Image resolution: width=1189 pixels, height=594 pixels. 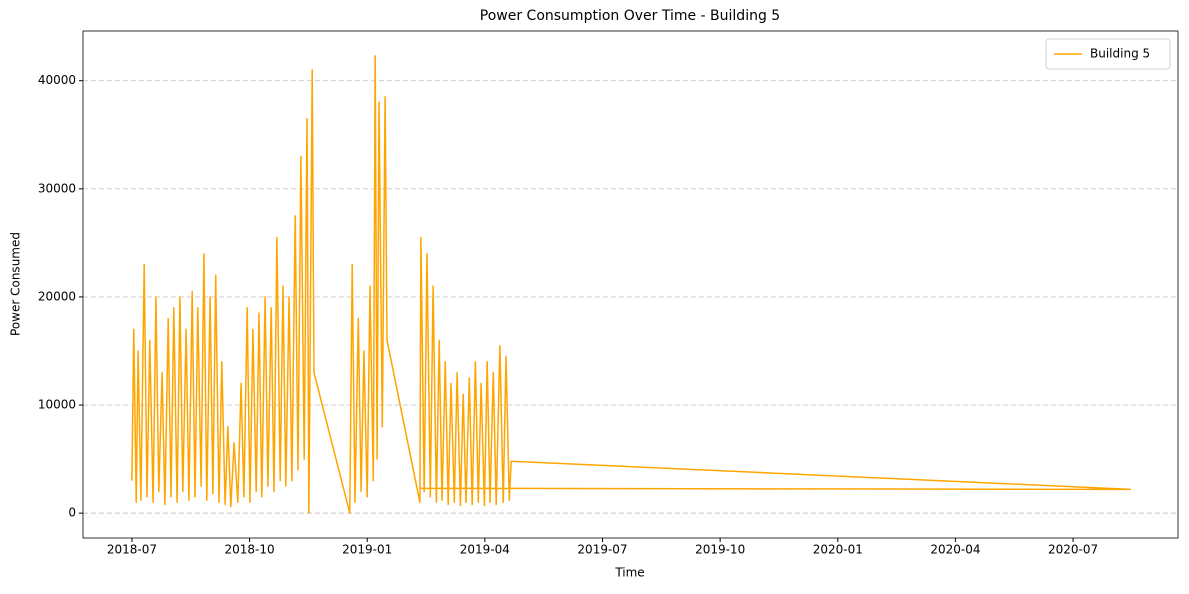 What do you see at coordinates (1120, 54) in the screenshot?
I see `legend-label: Building 5` at bounding box center [1120, 54].